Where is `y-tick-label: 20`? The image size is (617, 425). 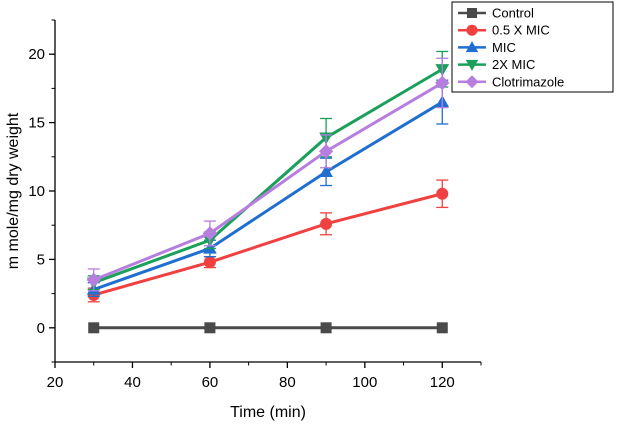
y-tick-label: 20 is located at coordinates (36, 54).